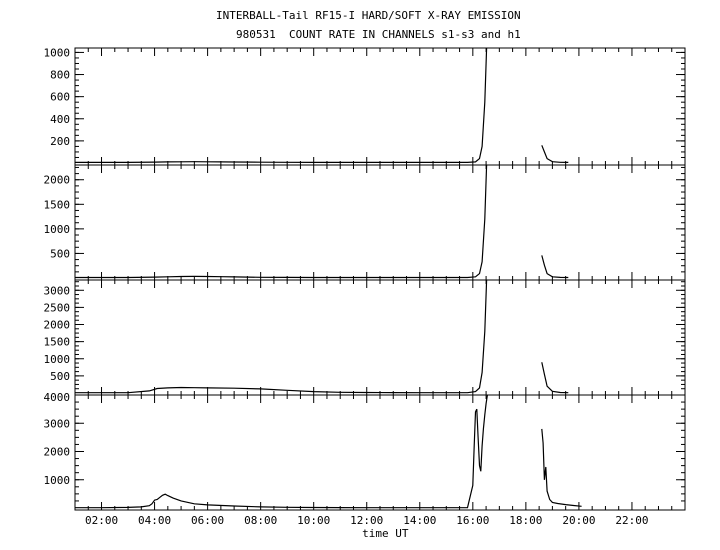 This screenshot has height=550, width=720. What do you see at coordinates (57, 397) in the screenshot?
I see `y-tick-label: 4000` at bounding box center [57, 397].